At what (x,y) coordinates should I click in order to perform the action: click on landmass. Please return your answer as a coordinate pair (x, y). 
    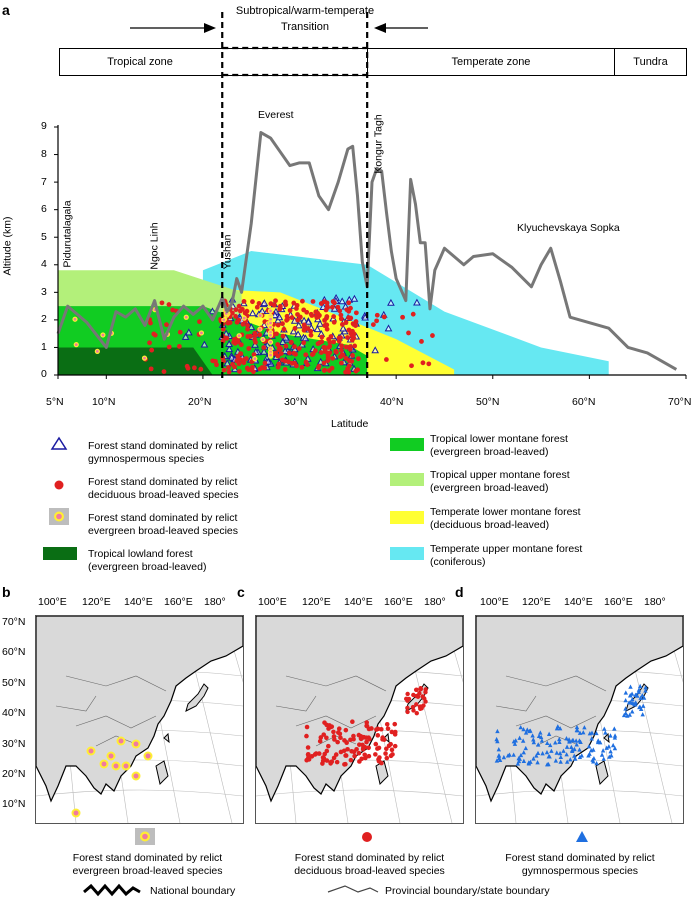
    Looking at the image, I should click on (139, 709).